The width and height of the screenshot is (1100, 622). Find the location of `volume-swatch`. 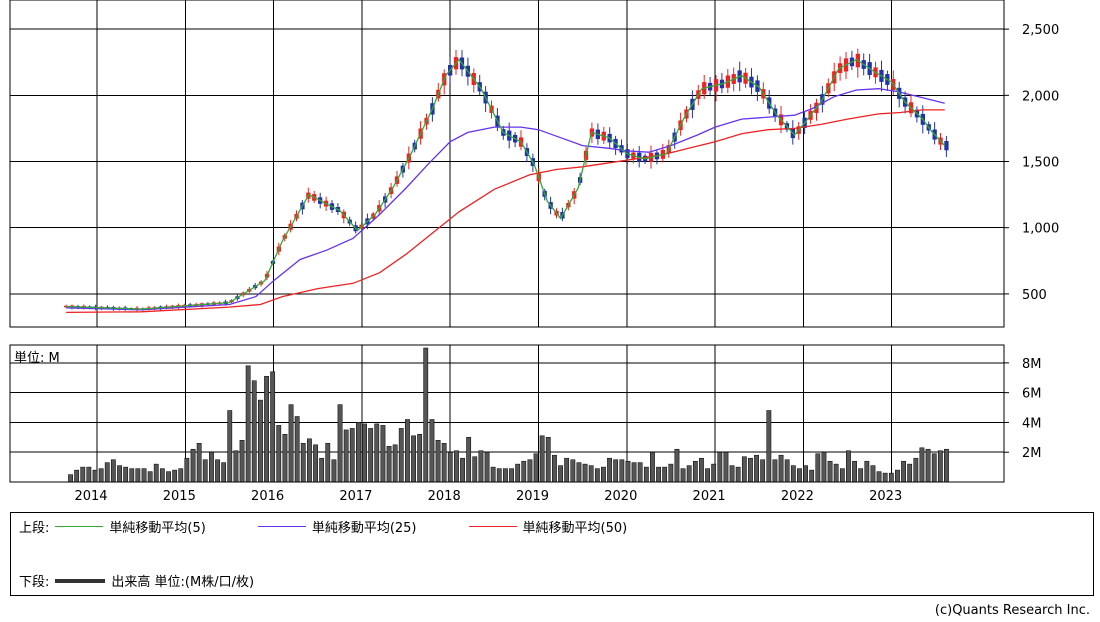

volume-swatch is located at coordinates (80, 580).